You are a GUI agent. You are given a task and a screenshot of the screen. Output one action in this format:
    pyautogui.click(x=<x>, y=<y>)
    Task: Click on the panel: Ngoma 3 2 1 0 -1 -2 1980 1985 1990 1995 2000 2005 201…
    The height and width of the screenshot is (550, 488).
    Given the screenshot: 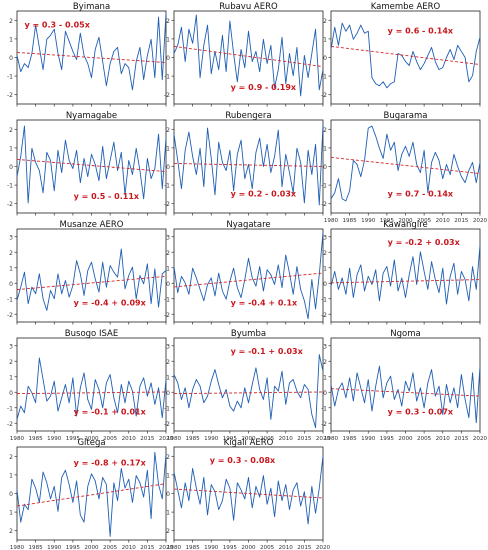 What is the action you would take?
    pyautogui.click(x=404, y=385)
    